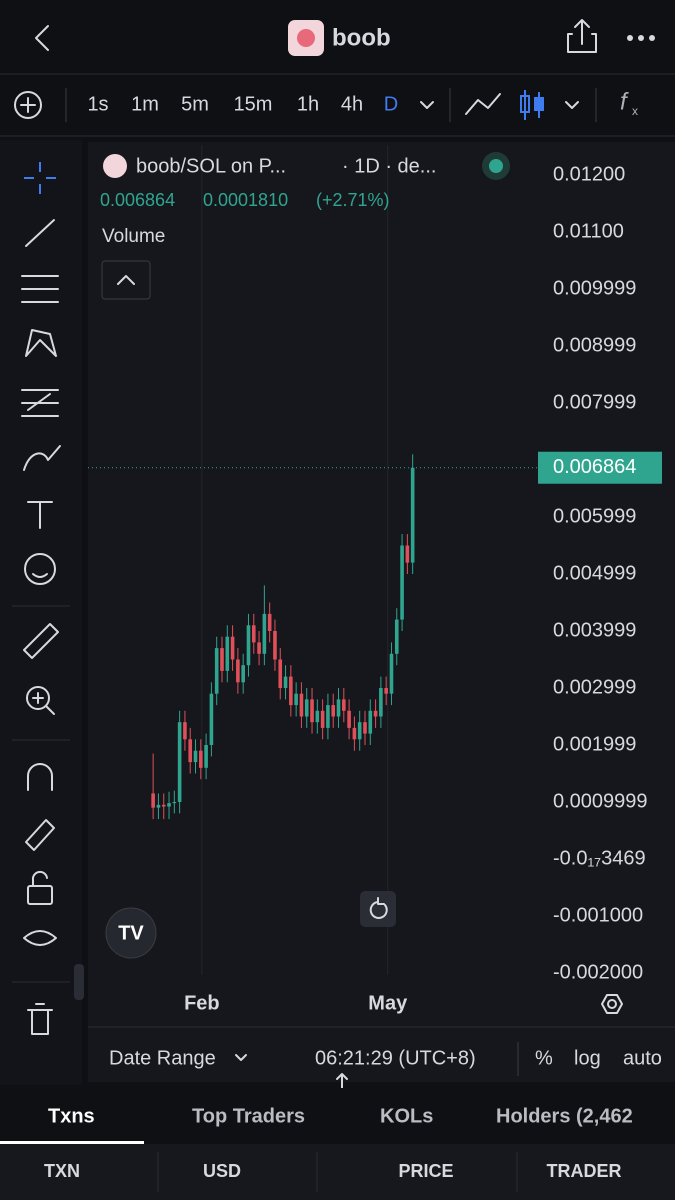 Image resolution: width=675 pixels, height=1200 pixels. What do you see at coordinates (40, 403) in the screenshot?
I see `prediction-tool` at bounding box center [40, 403].